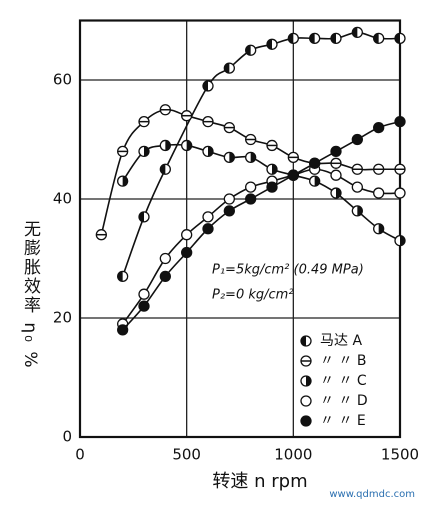 This screenshot has width=425, height=507. I want to click on x-tick-label: 1000, so click(293, 455).